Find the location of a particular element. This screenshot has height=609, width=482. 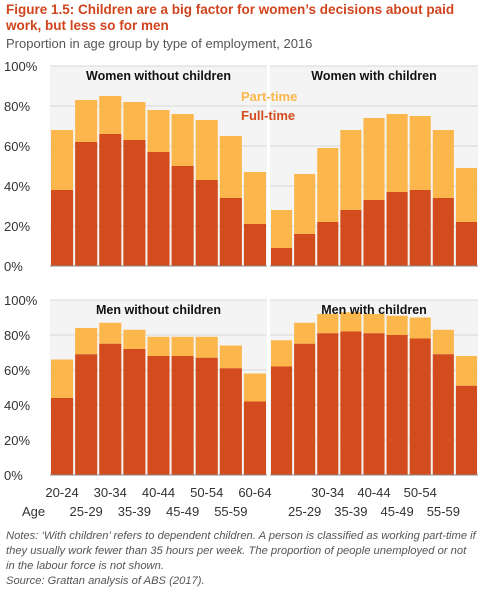

x-axis-label: Age is located at coordinates (33, 511).